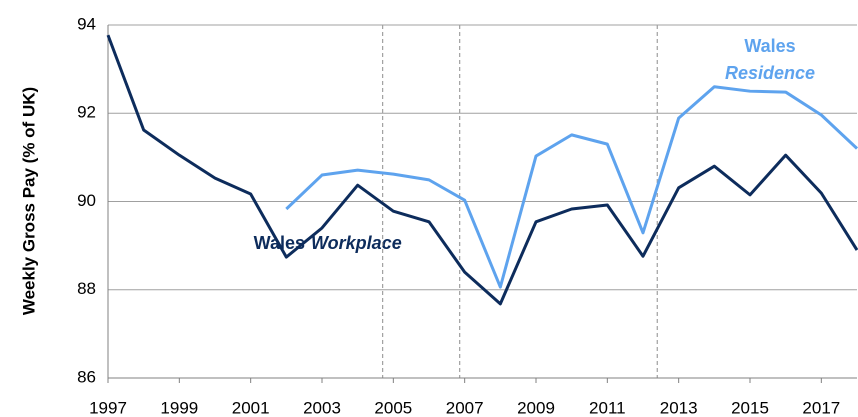 This screenshot has height=417, width=858. I want to click on x-tick-label: 2013, so click(679, 407).